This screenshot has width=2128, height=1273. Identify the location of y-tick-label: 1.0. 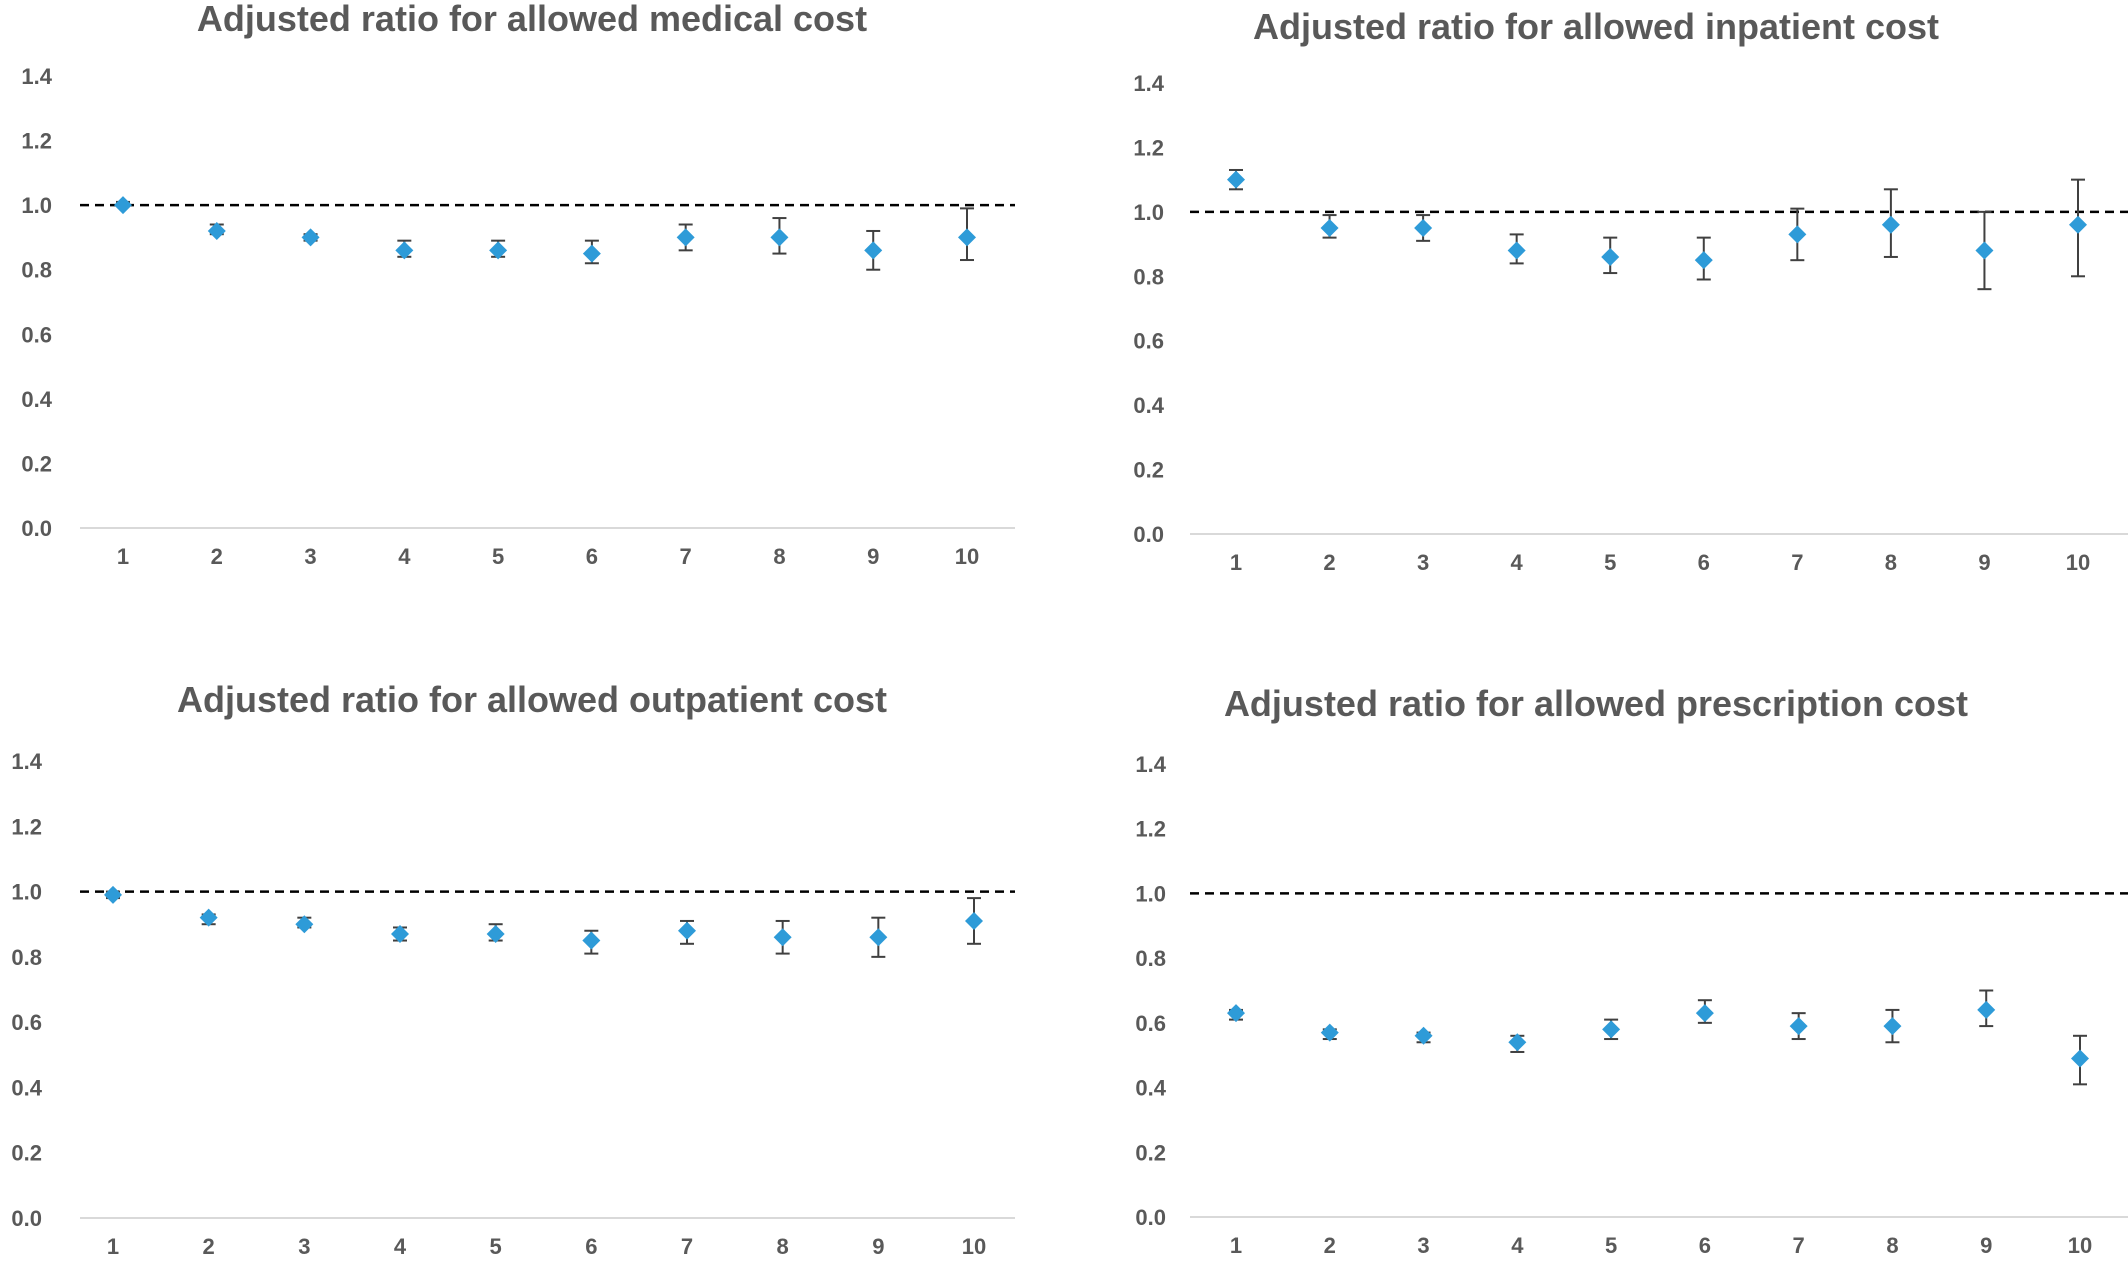
(1150, 893).